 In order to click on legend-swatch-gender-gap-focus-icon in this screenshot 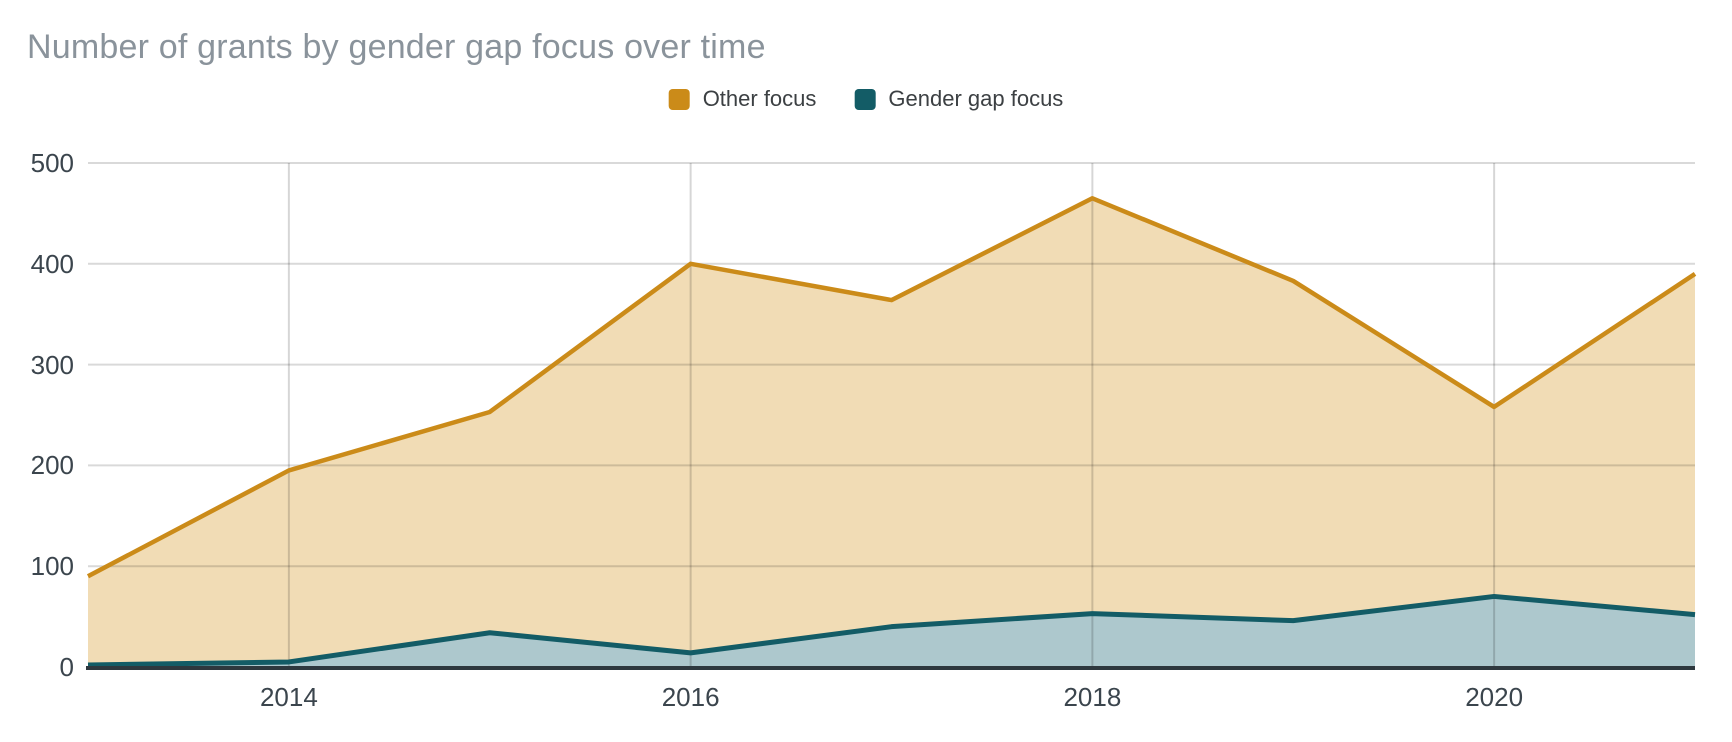, I will do `click(865, 99)`.